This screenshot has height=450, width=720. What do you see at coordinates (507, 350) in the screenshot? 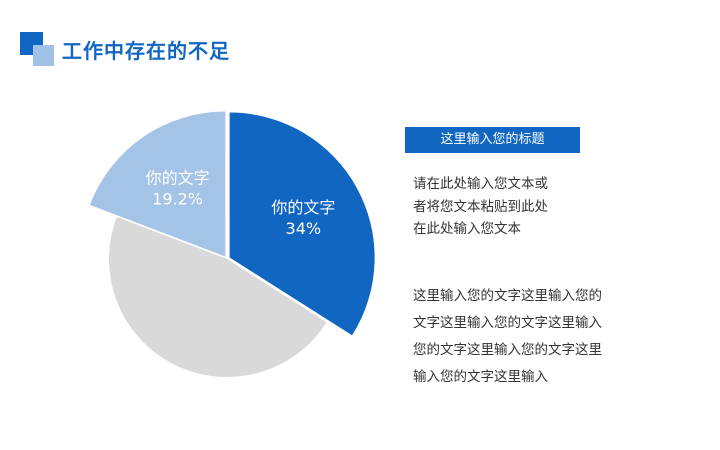
I see `body-line: 您的文字这里输入您的文字这里` at bounding box center [507, 350].